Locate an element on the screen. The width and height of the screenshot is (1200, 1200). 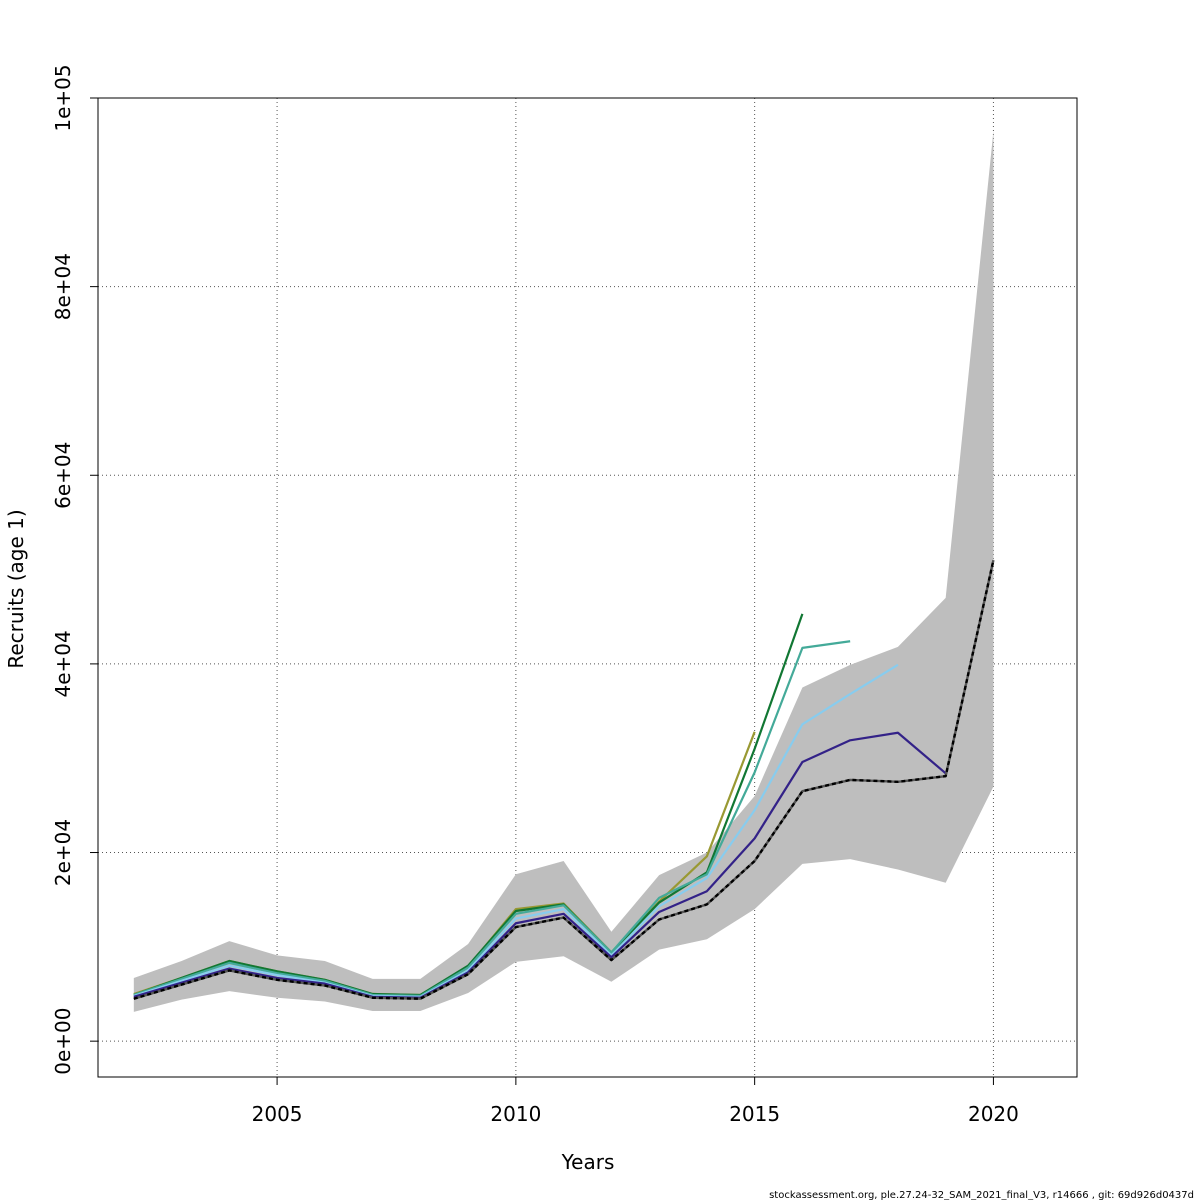
y-axis: 0e+00 2e+04 4e+04 6e+04 8e+04 1e+05 is located at coordinates (74, 569).